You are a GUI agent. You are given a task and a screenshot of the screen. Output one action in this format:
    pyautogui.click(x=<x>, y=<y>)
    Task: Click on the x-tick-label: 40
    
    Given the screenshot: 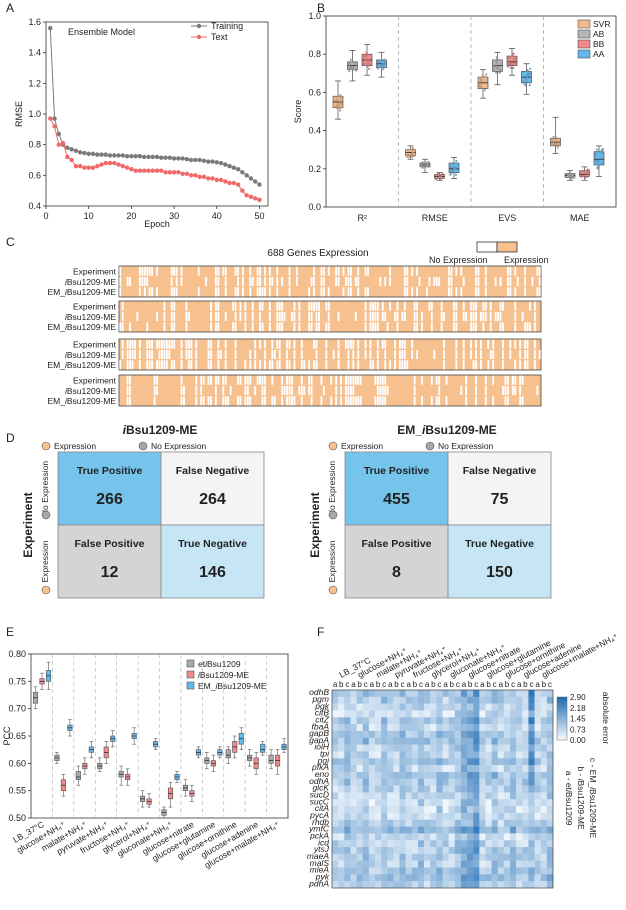 What is the action you would take?
    pyautogui.click(x=217, y=216)
    